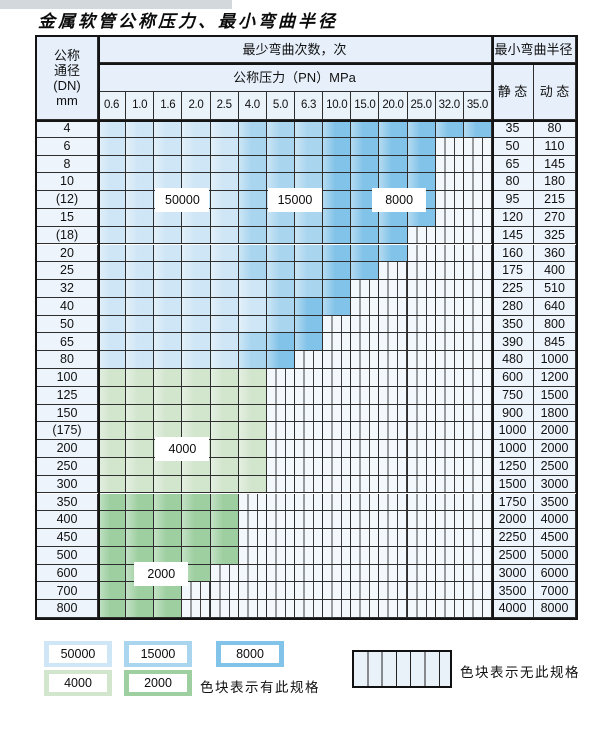  I want to click on static-header: 静 态, so click(513, 91).